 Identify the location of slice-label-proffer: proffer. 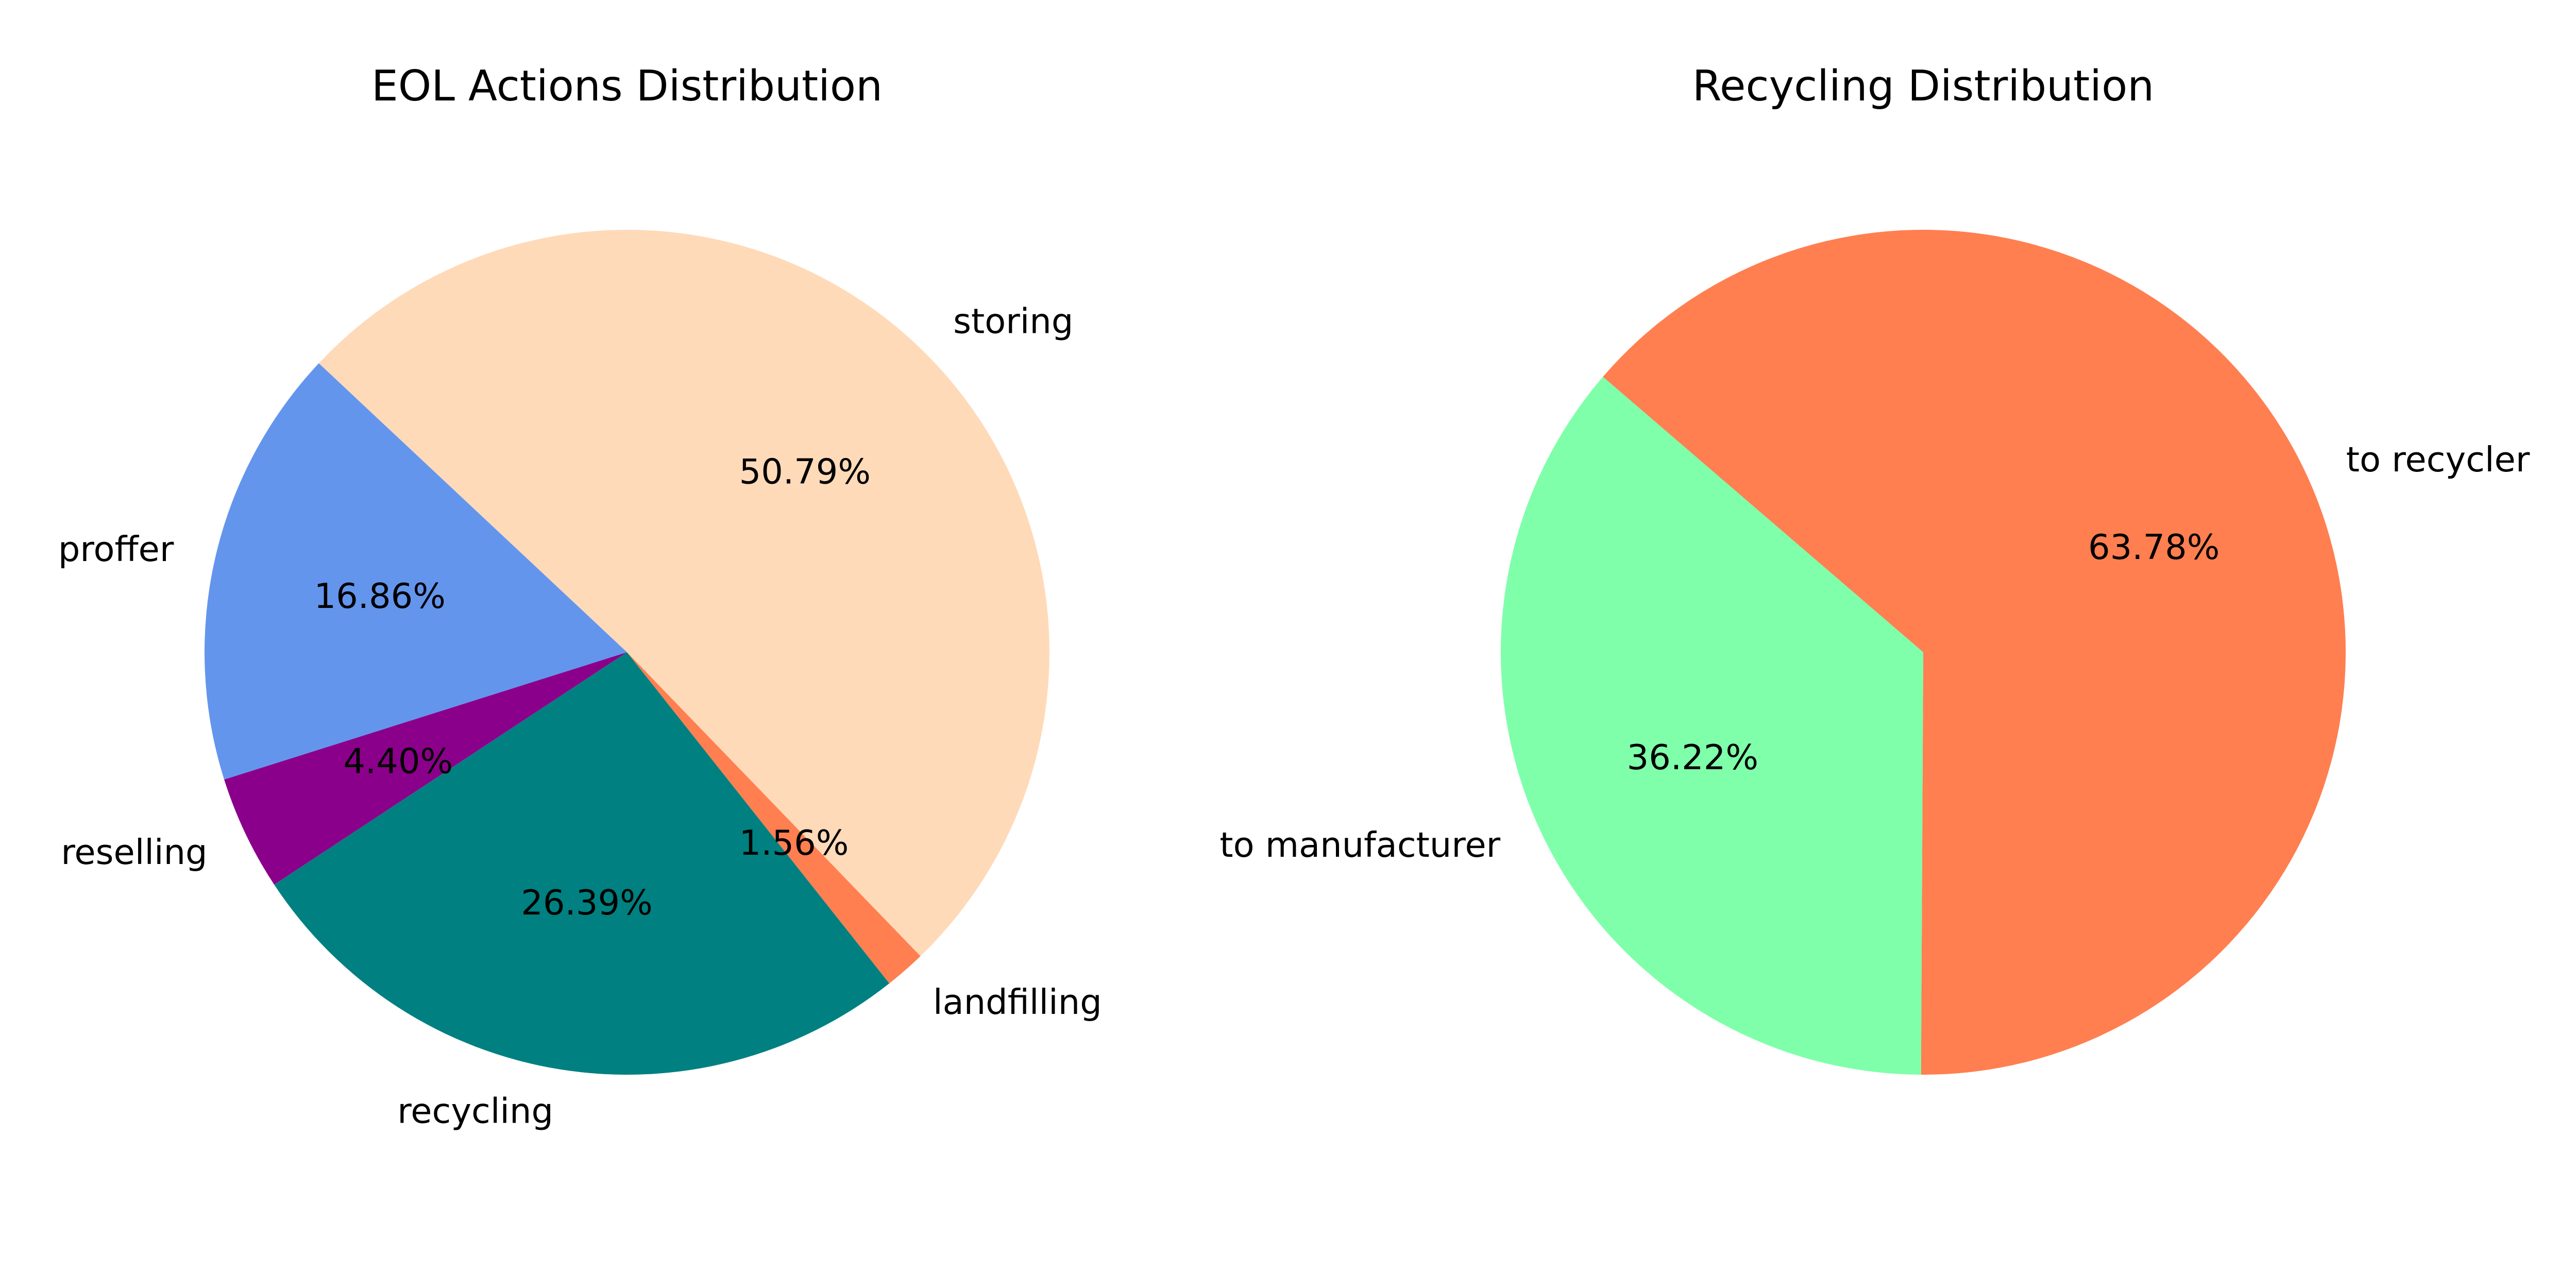
(116, 549).